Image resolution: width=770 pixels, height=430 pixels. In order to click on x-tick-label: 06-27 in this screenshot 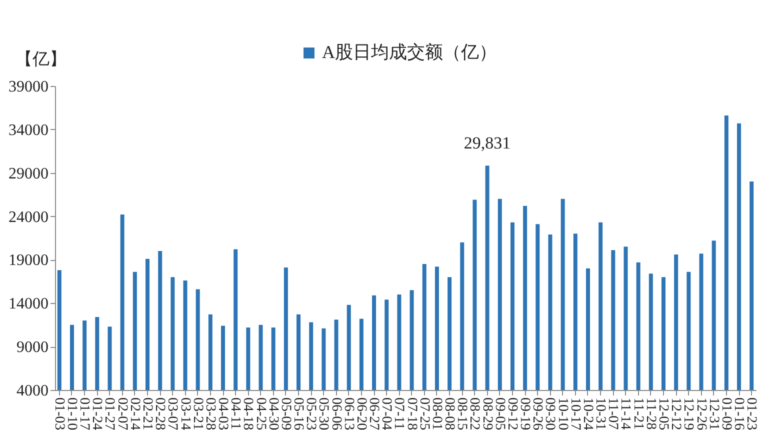, I will do `click(374, 414)`.